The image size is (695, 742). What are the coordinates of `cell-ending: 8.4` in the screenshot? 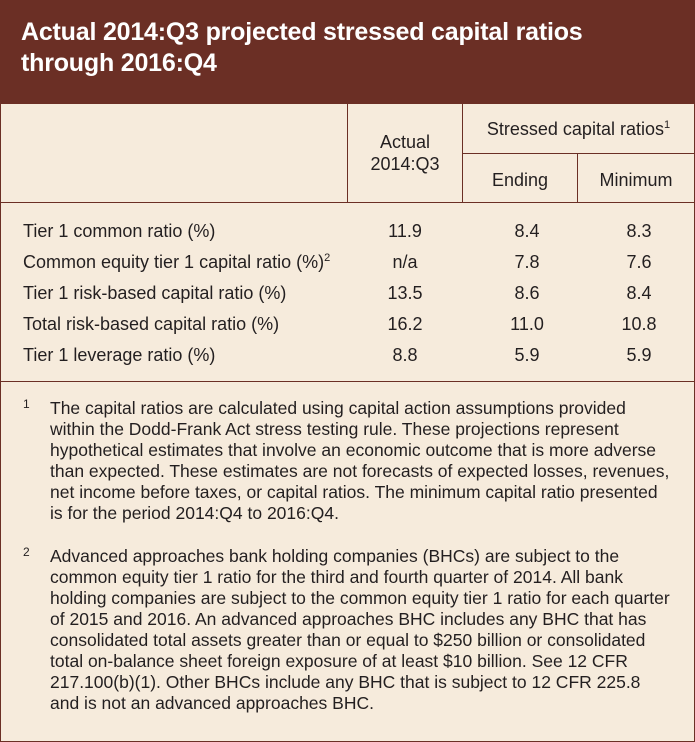 It's located at (527, 231).